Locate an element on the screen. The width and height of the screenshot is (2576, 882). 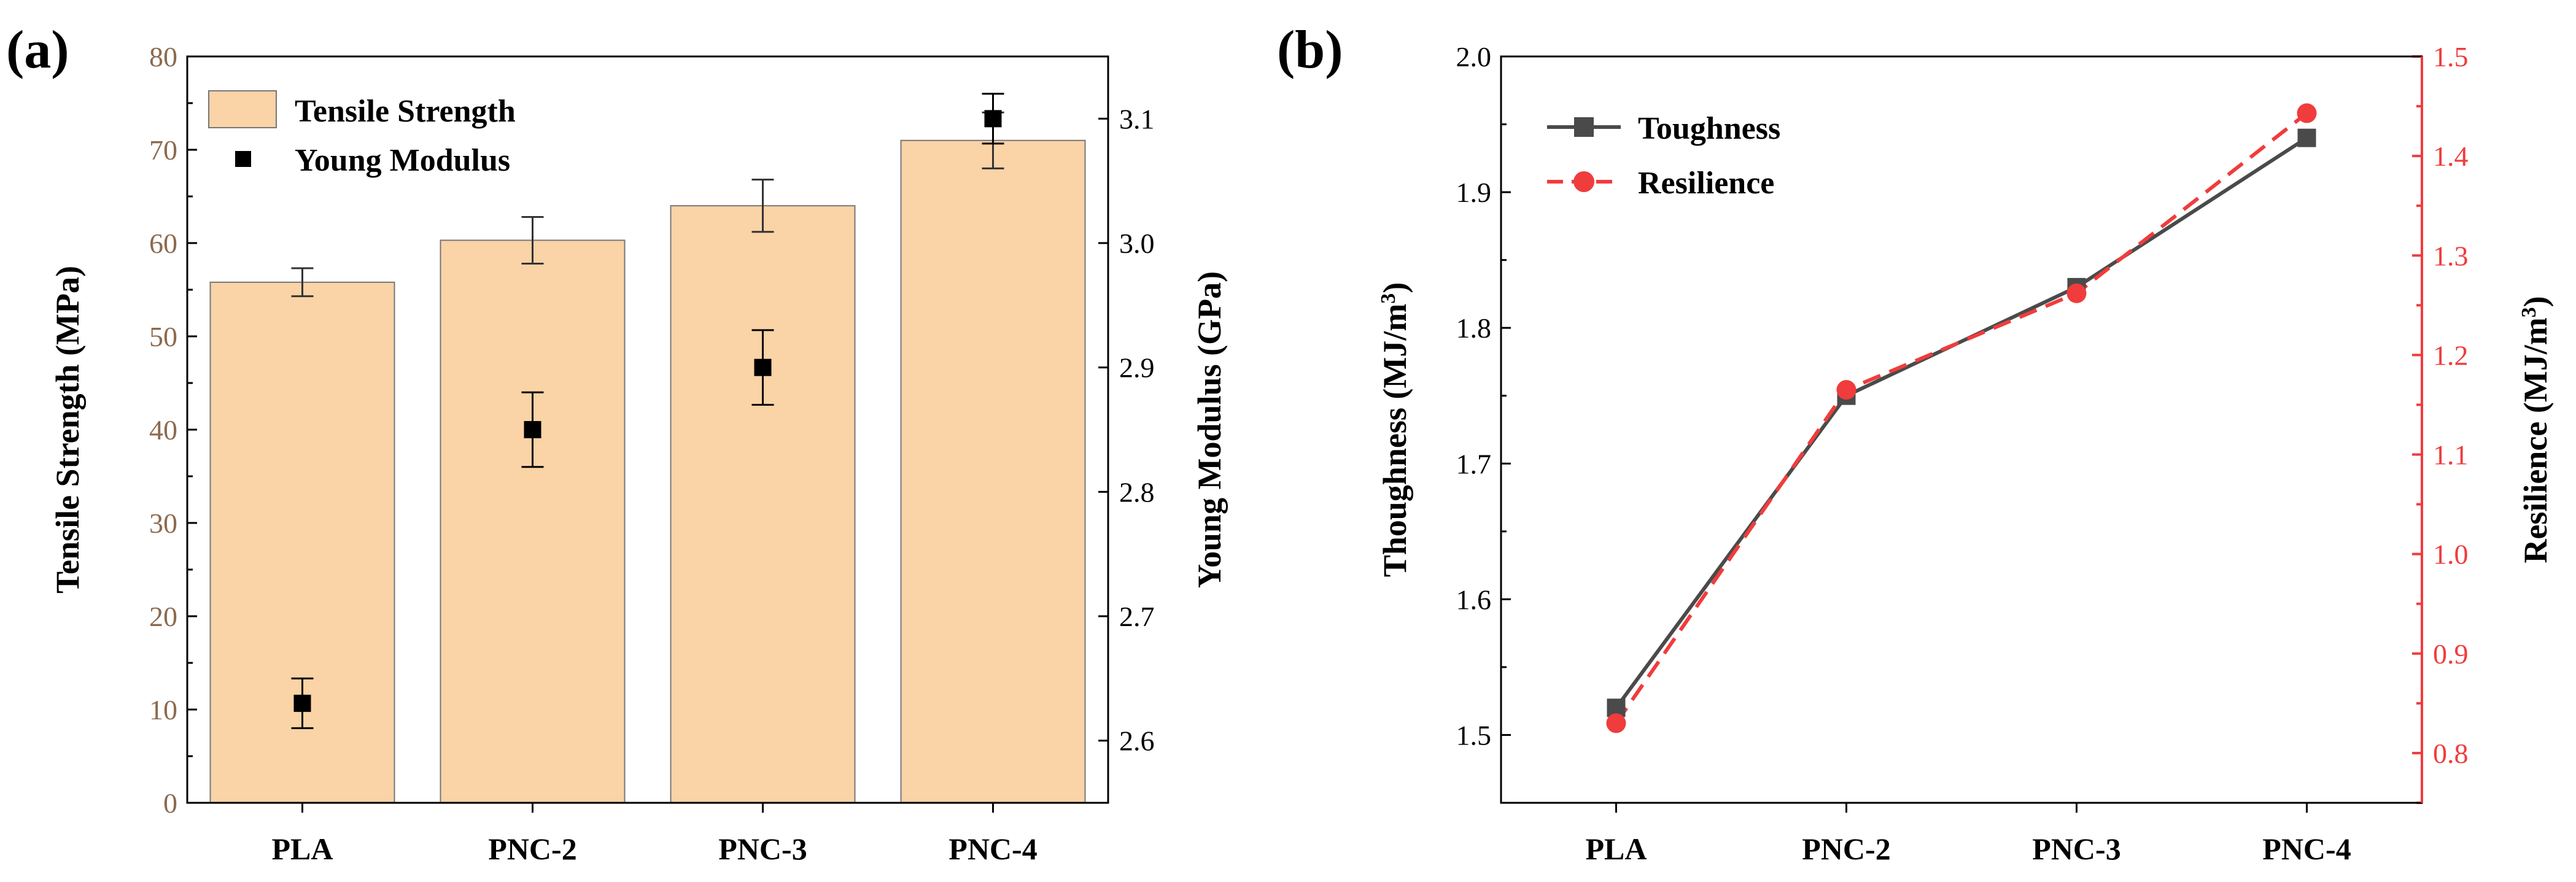
panel-b-label: (b) is located at coordinates (1310, 50).